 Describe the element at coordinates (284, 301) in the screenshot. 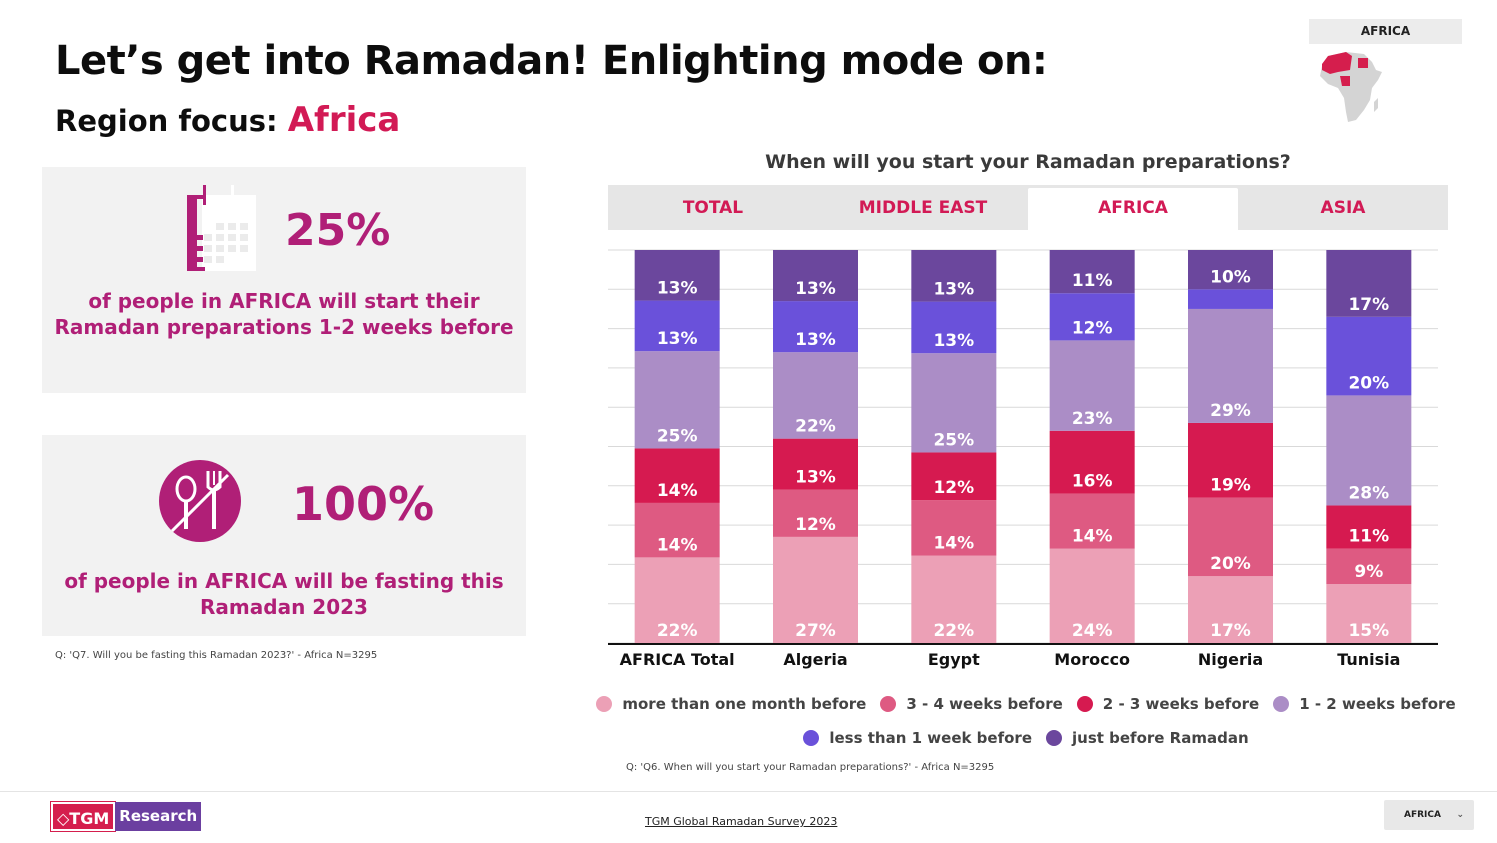

I see `stat-text-line1: of people in AFRICA will start their` at that location.